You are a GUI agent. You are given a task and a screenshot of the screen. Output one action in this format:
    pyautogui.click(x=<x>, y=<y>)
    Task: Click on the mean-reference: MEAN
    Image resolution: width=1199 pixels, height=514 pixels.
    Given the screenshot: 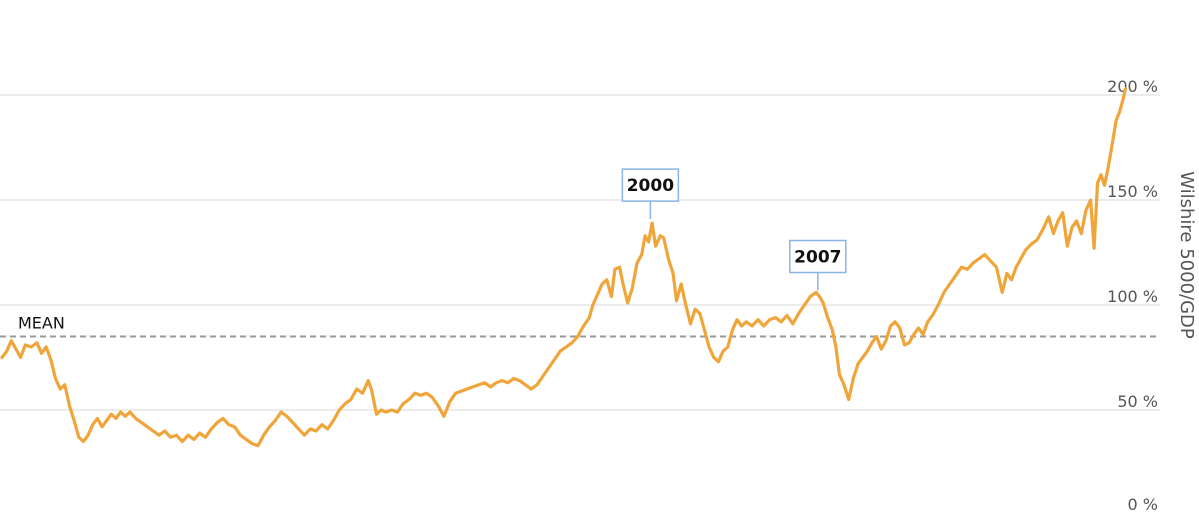 What is the action you would take?
    pyautogui.click(x=580, y=326)
    